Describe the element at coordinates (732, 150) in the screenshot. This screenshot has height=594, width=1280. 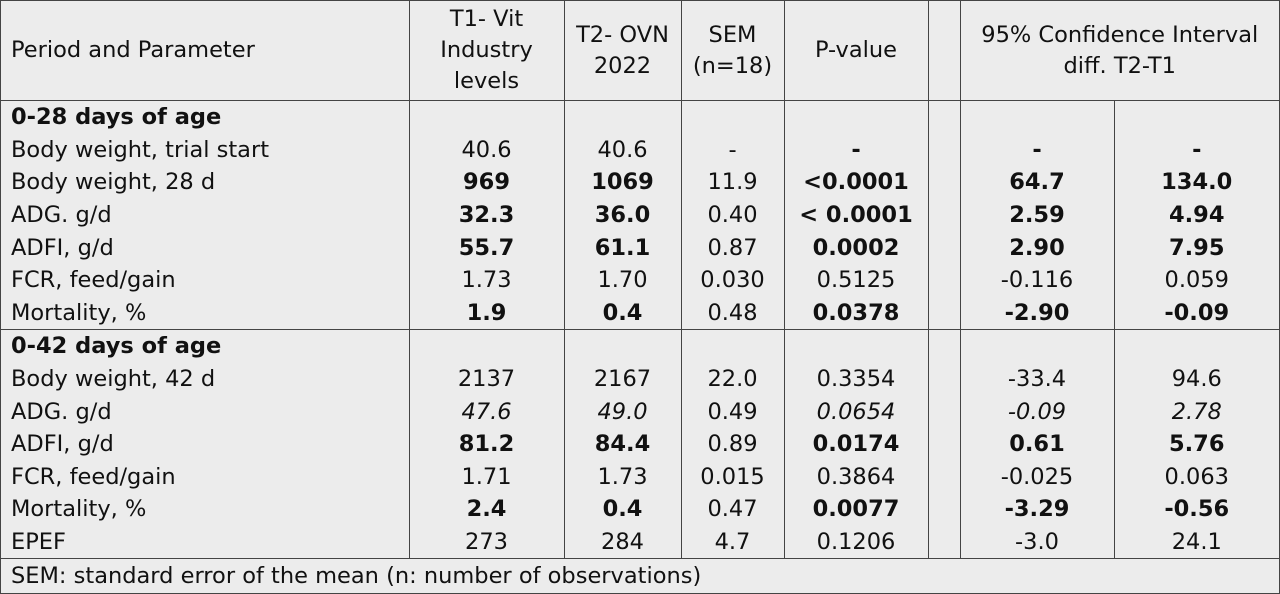
I see `sem-value: -` at that location.